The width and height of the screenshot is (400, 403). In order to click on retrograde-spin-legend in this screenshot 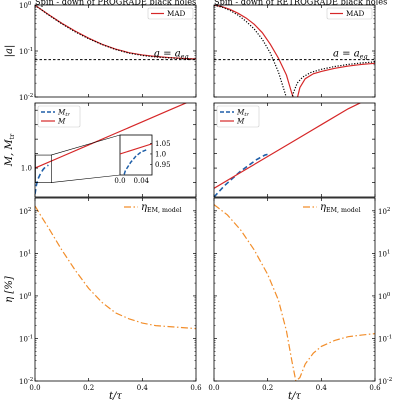, I will do `click(349, 13)`.